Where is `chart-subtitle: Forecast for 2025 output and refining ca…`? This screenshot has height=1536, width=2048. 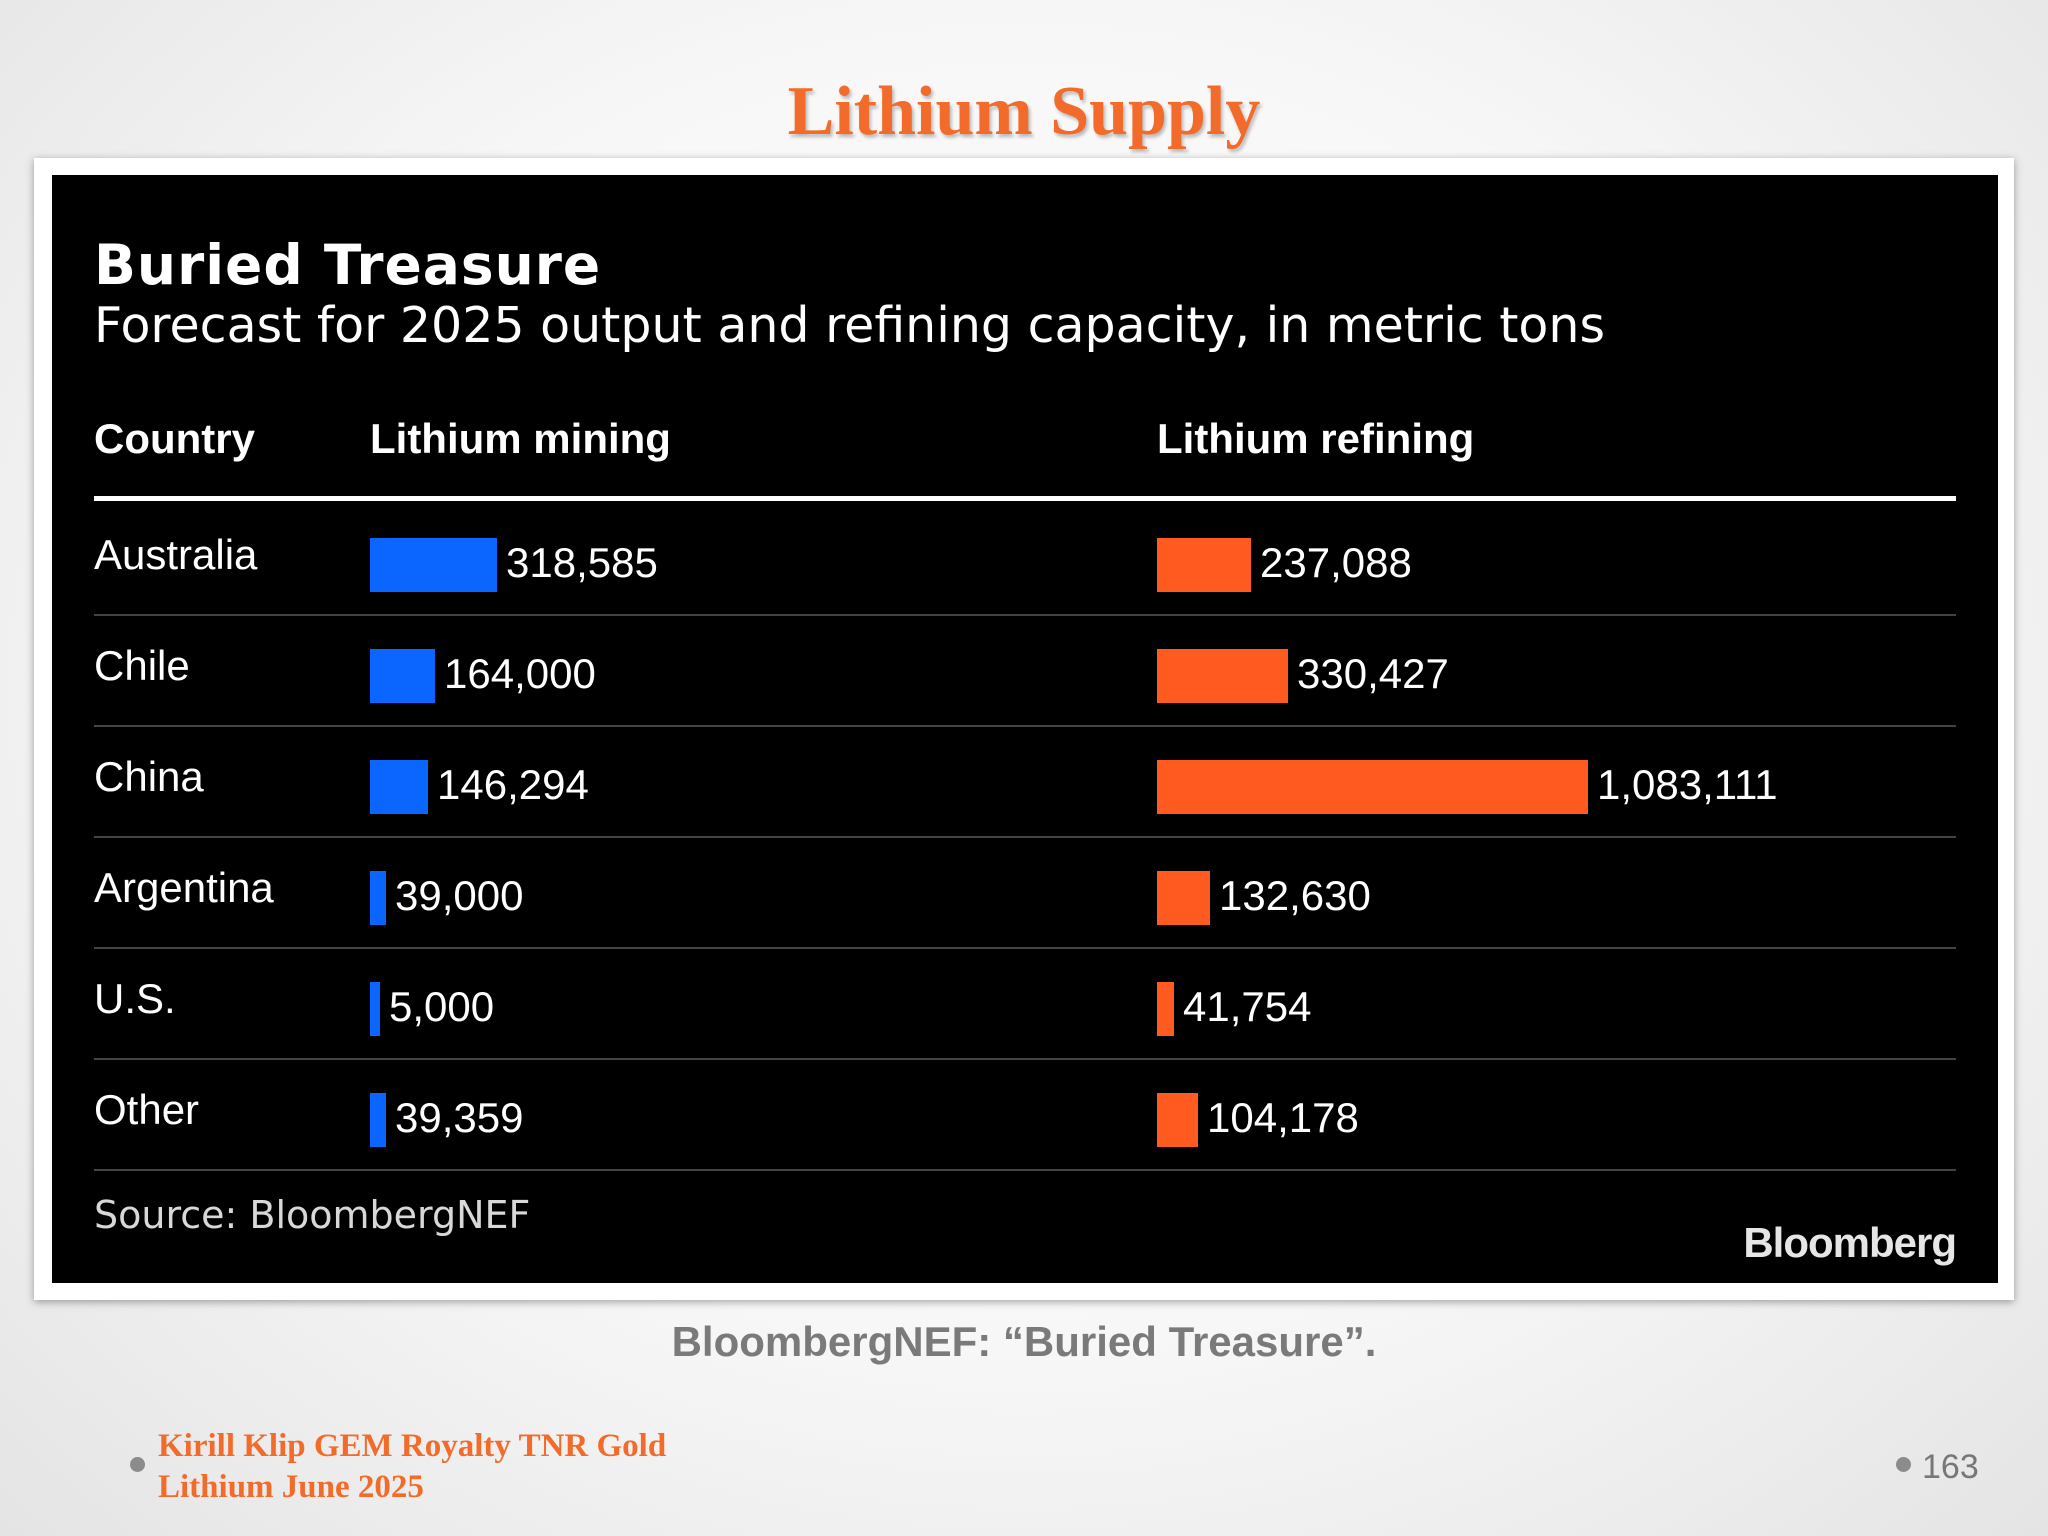 chart-subtitle: Forecast for 2025 output and refining ca… is located at coordinates (849, 325).